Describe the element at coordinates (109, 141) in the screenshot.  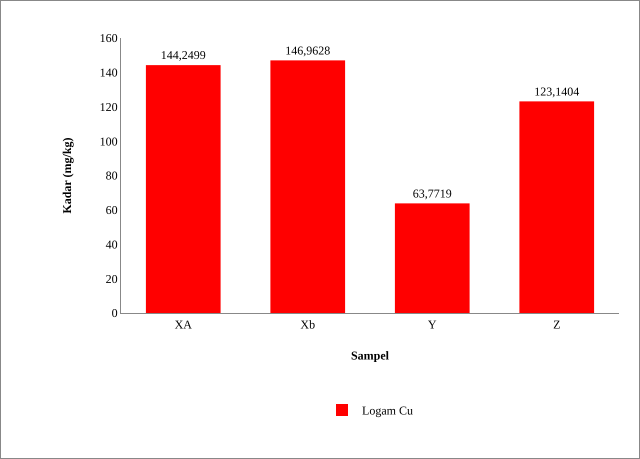
I see `y-tick-label: 100` at that location.